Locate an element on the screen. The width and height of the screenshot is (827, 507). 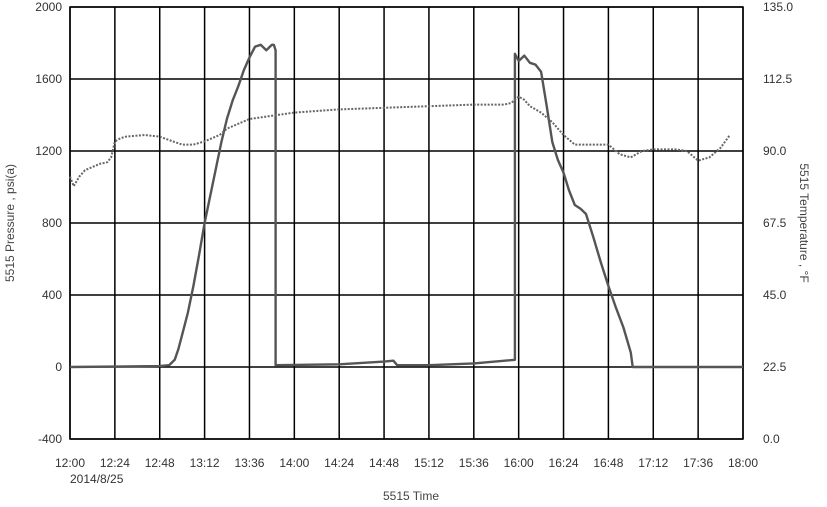
x-tick-label: 16:00 is located at coordinates (519, 463).